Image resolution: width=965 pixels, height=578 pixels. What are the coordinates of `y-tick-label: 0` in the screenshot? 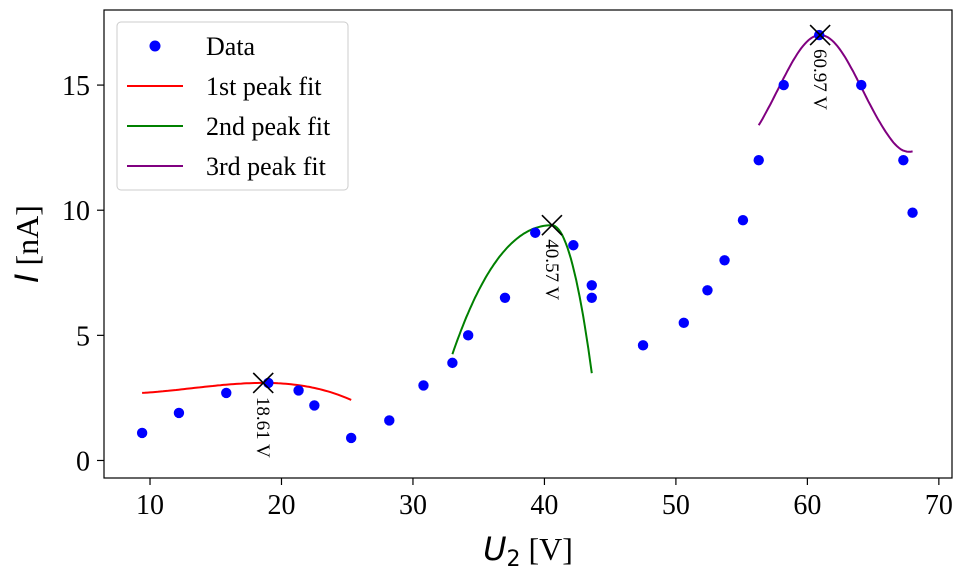 It's located at (83, 461).